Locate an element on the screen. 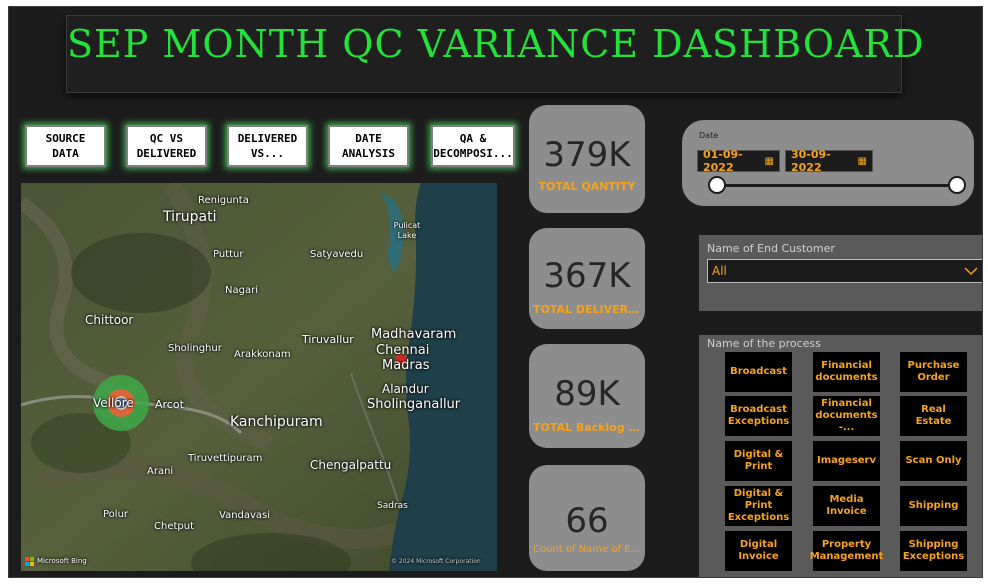  nav-button-date-analysis: DATE ANALYSIS is located at coordinates (368, 146).